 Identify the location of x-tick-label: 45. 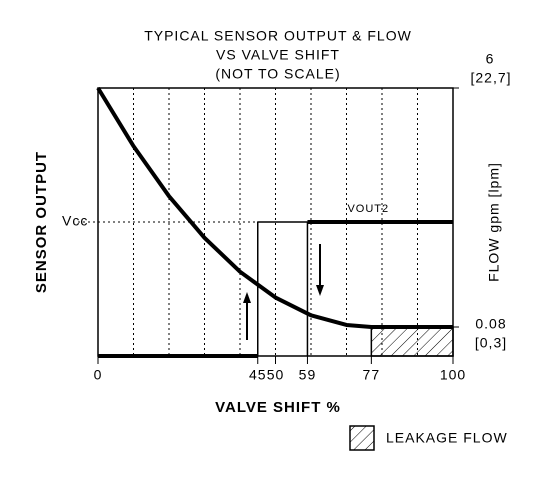
(258, 375).